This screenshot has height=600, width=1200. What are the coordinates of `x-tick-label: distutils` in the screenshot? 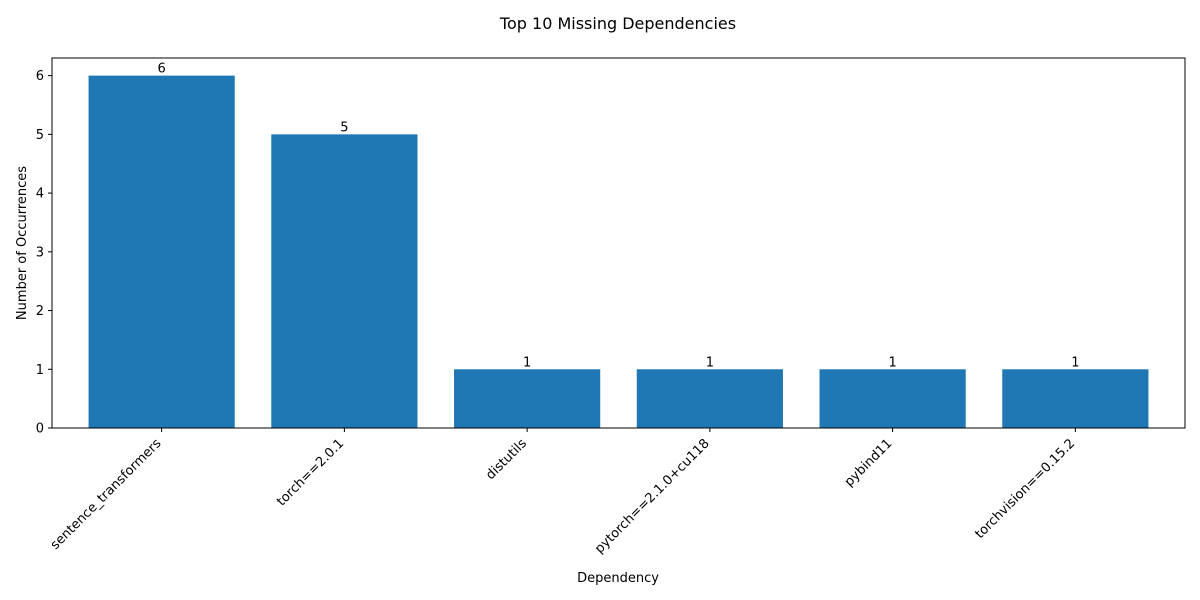 It's located at (506, 459).